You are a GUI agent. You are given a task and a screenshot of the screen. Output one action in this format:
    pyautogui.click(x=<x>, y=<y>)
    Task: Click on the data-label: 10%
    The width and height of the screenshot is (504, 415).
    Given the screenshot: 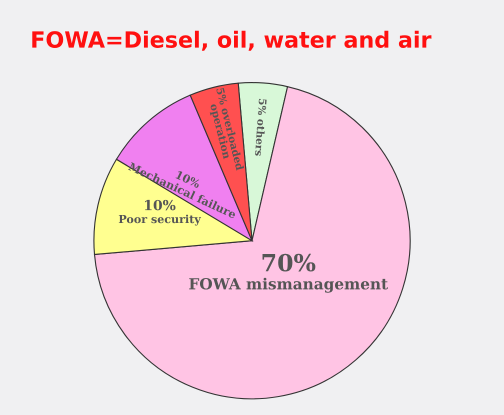 What is the action you would take?
    pyautogui.click(x=160, y=205)
    